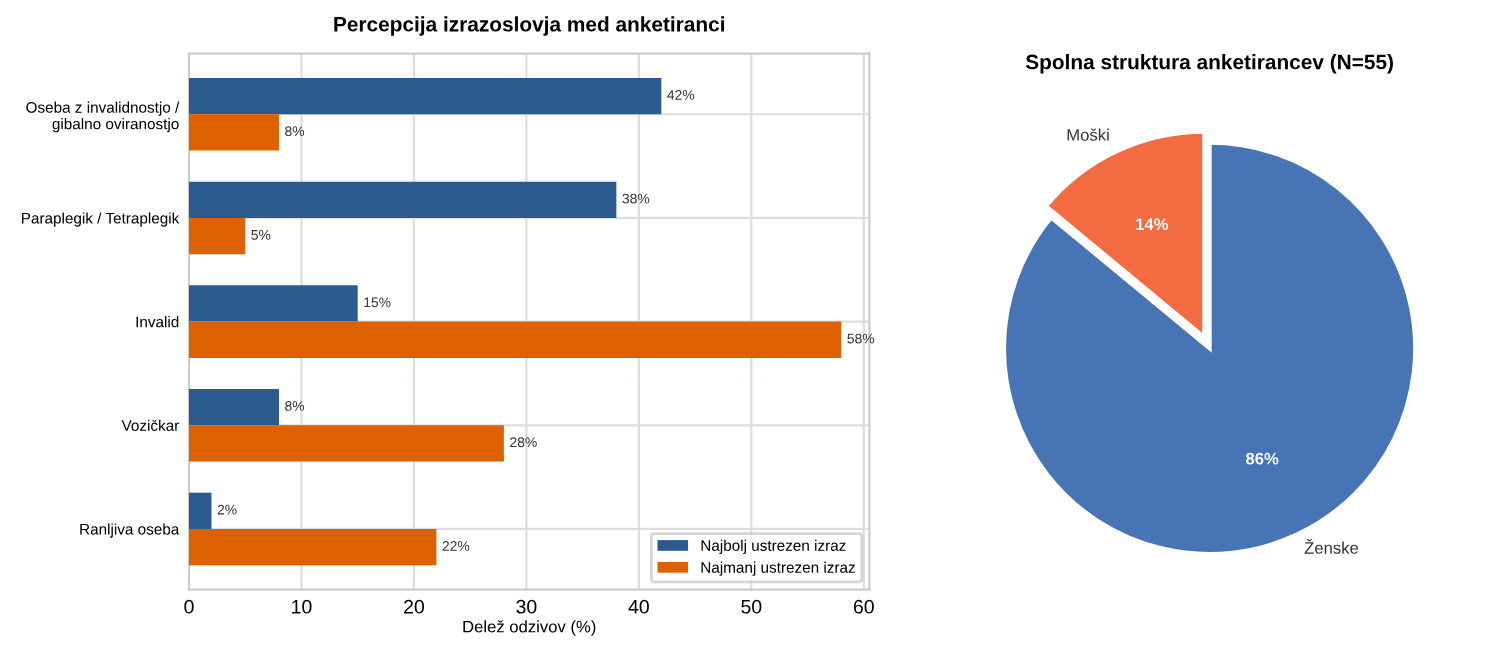 The width and height of the screenshot is (1512, 670). Describe the element at coordinates (751, 606) in the screenshot. I see `x-tick-label: 50` at that location.